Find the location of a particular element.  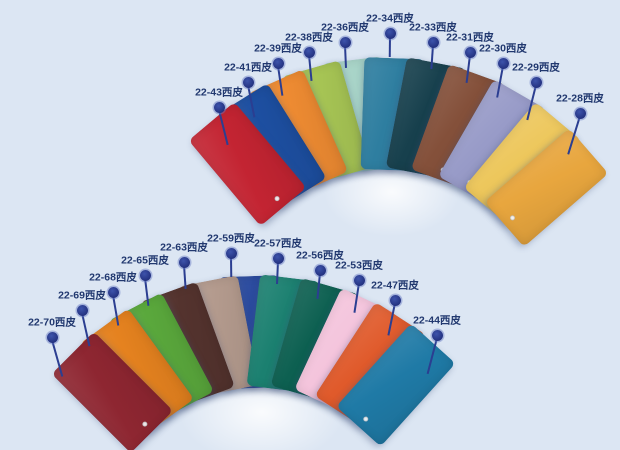

swatch-label: 22-59西皮 is located at coordinates (231, 238).